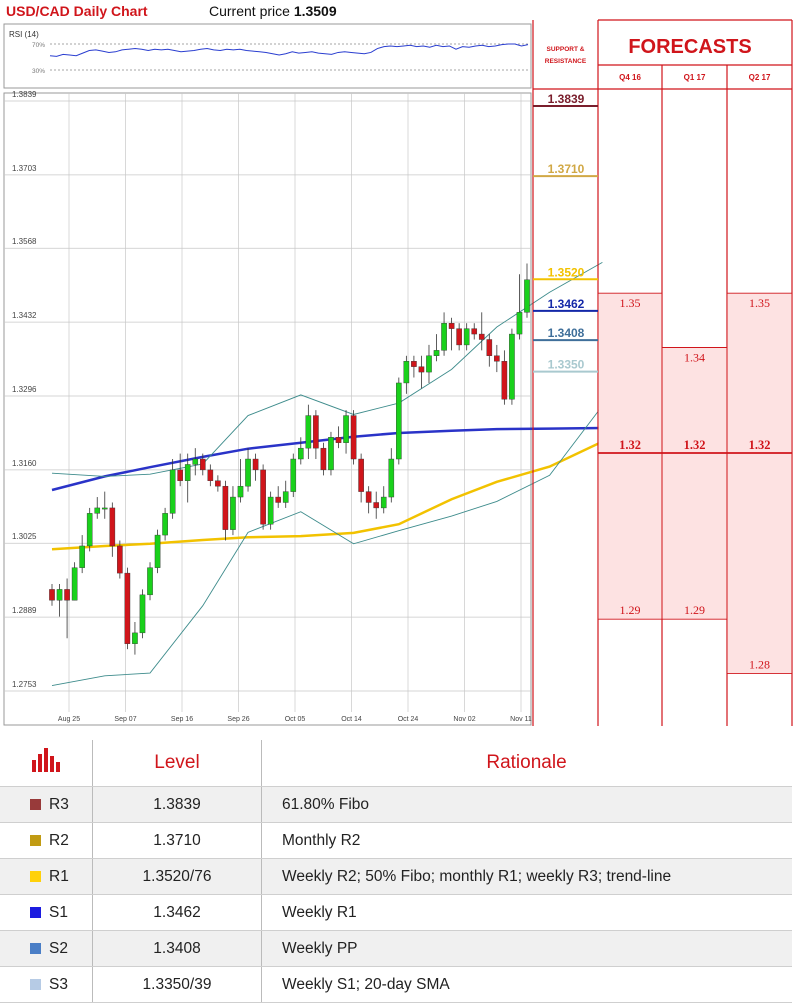 This screenshot has width=800, height=1003. I want to click on chart-title: USD/CAD Daily Chart, so click(77, 11).